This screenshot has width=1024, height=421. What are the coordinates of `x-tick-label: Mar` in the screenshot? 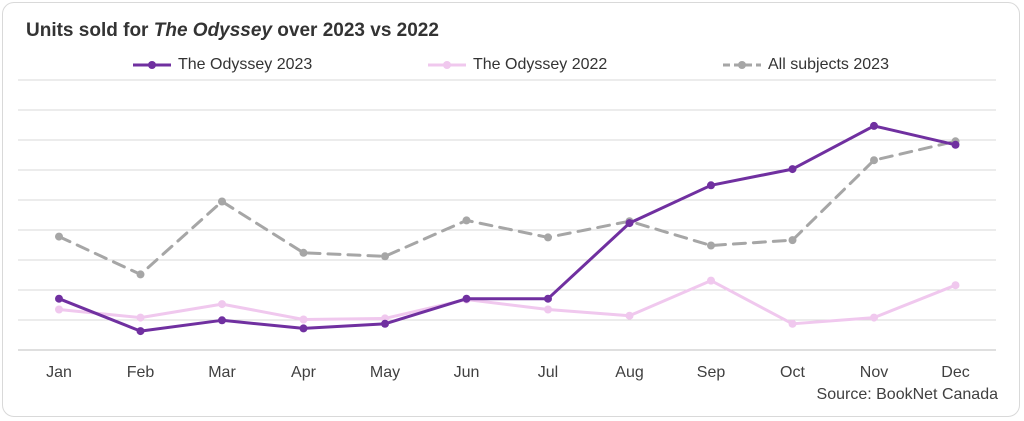 It's located at (222, 372).